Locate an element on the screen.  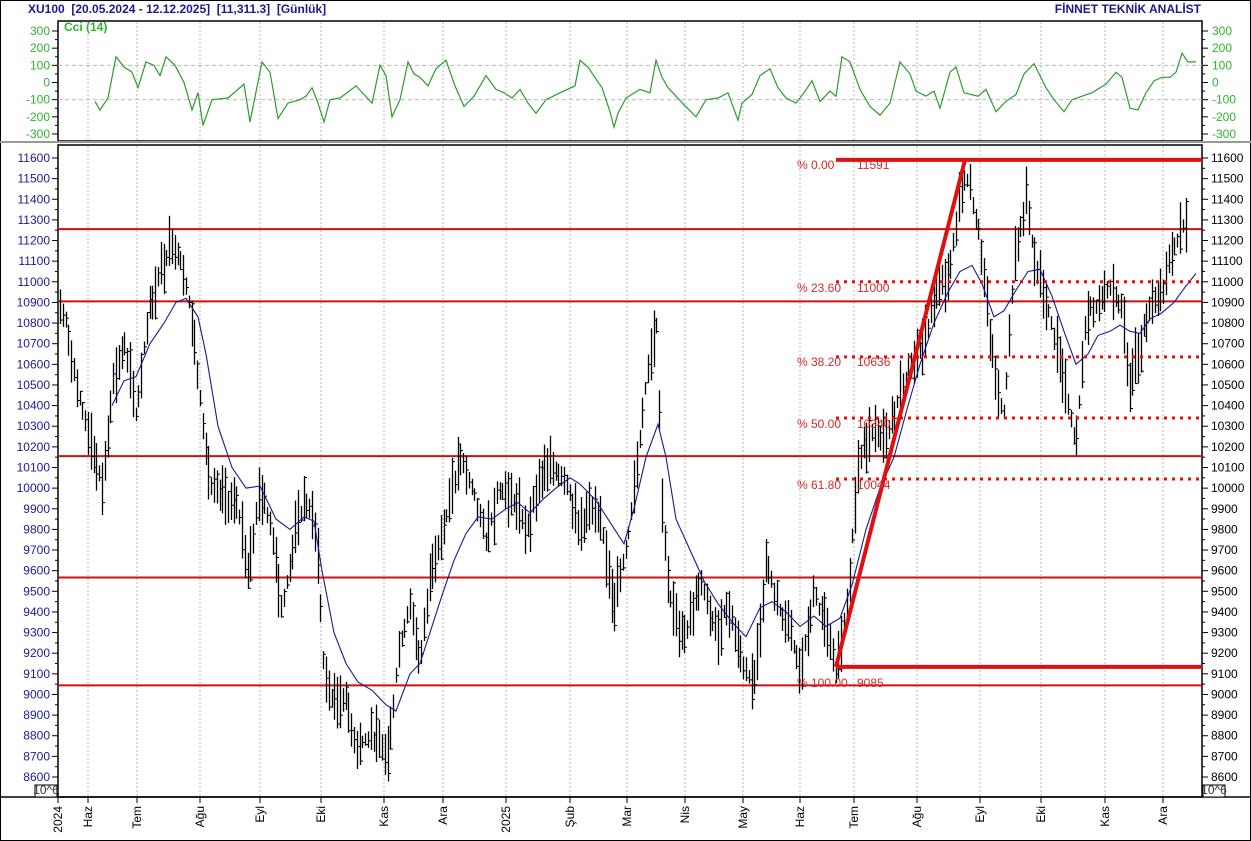
svg-text: 10500 is located at coordinates (34, 385).